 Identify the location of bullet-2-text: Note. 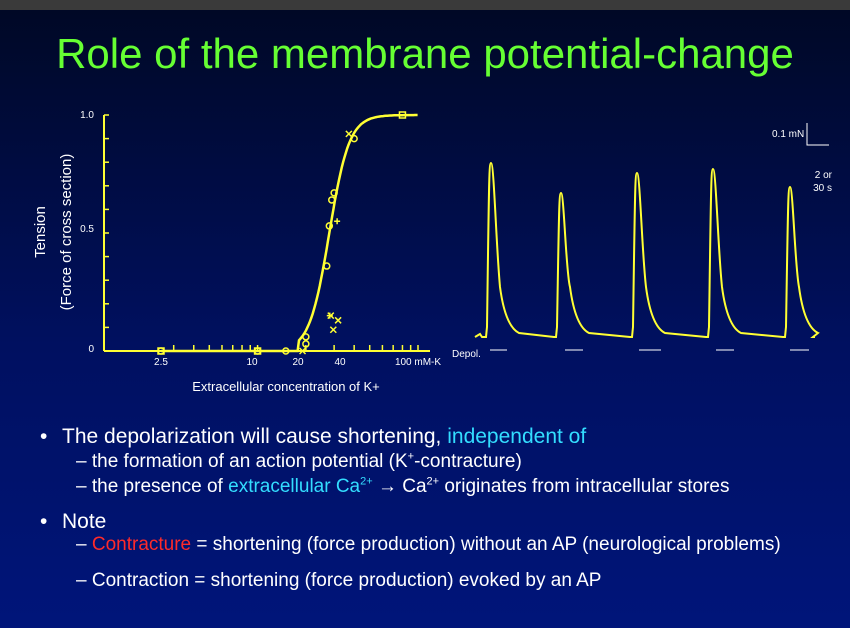
(84, 521).